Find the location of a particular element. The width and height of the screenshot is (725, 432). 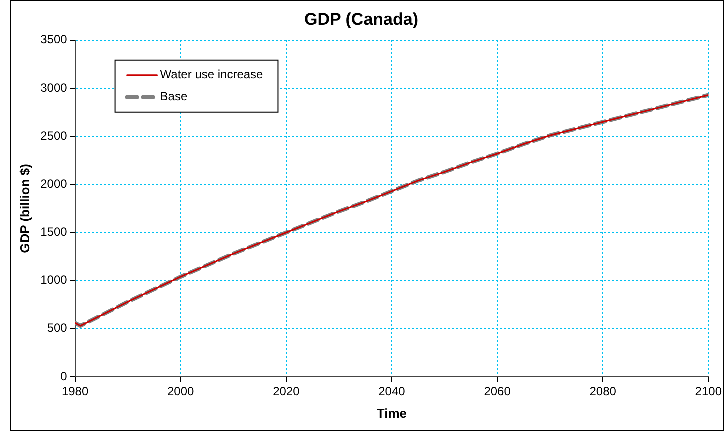

y-tick-label: 1500 is located at coordinates (54, 232).